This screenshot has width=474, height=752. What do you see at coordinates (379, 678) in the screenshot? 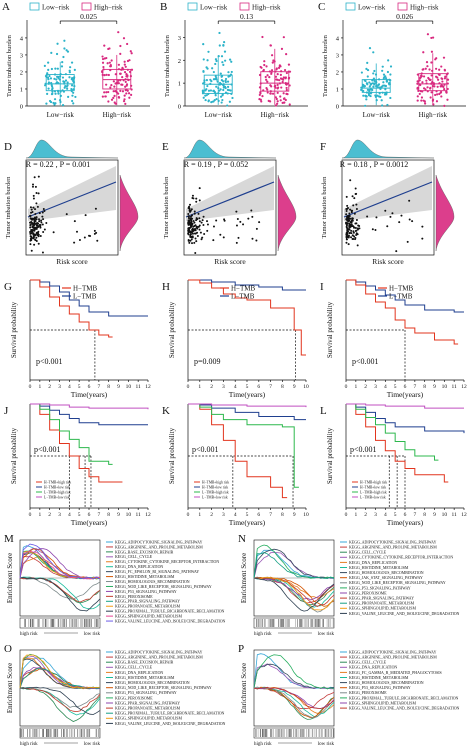
I see `pathway-name: KEGG_HISTIDINE_METABOLISM` at bounding box center [379, 678].